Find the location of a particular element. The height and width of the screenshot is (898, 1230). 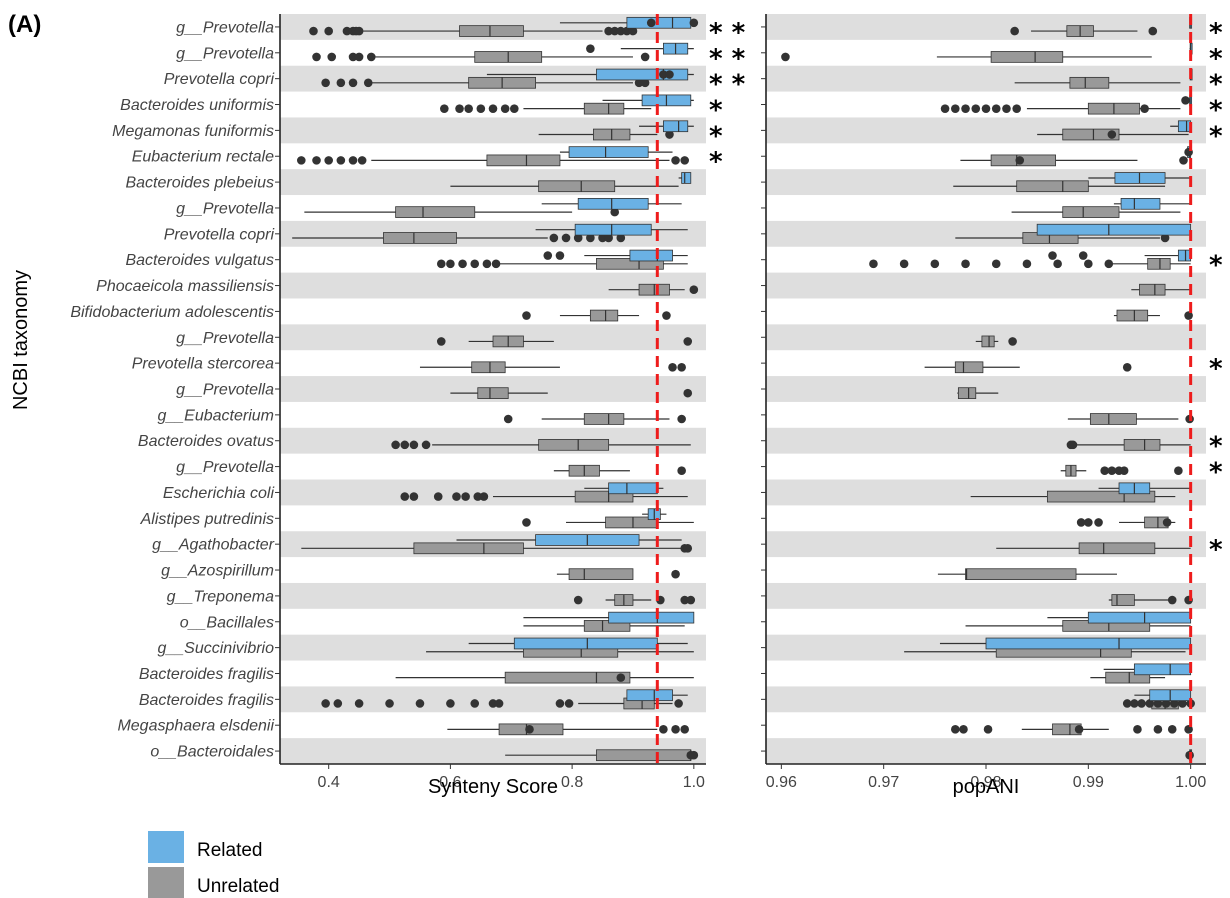

taxon-label: g__Succinivibrio is located at coordinates (215, 648).